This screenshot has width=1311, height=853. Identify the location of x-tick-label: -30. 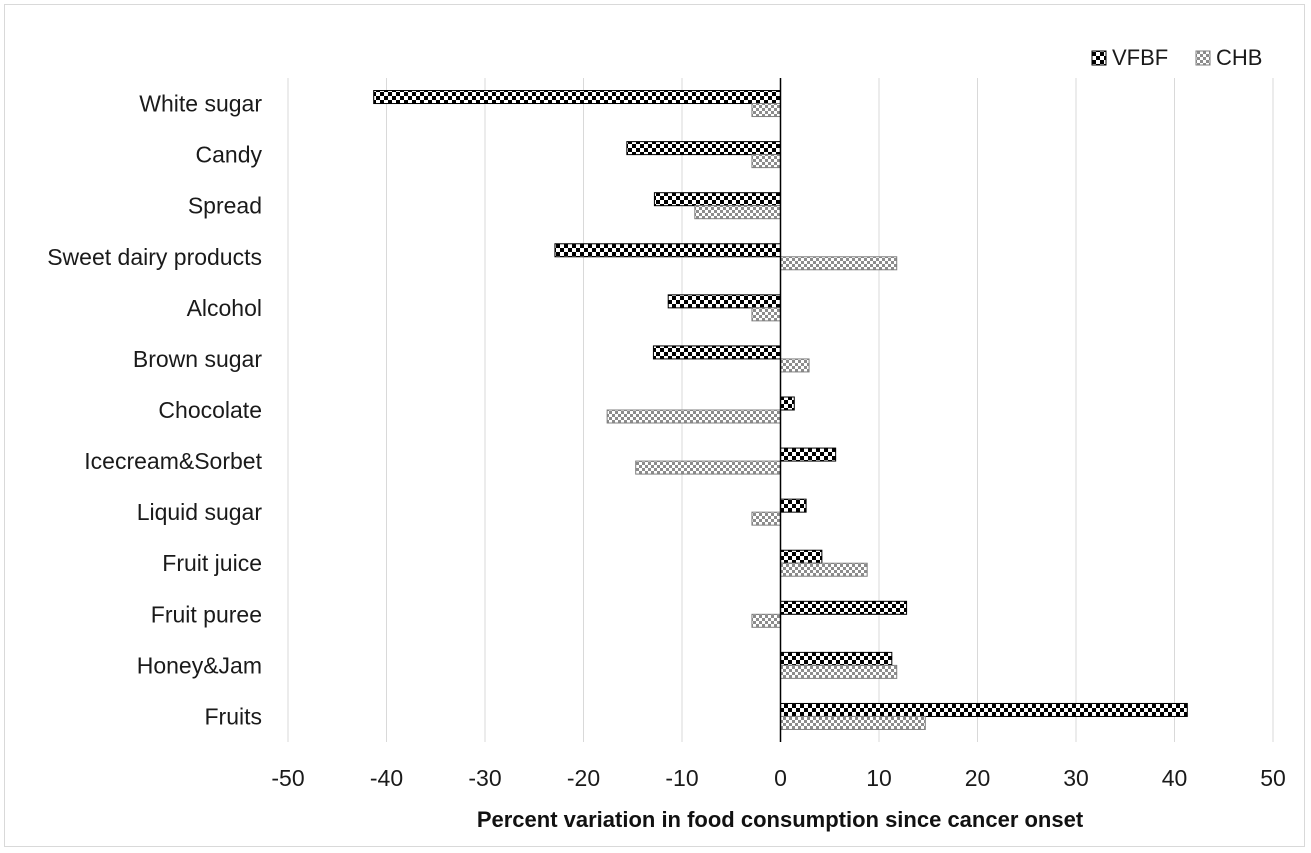
(484, 778).